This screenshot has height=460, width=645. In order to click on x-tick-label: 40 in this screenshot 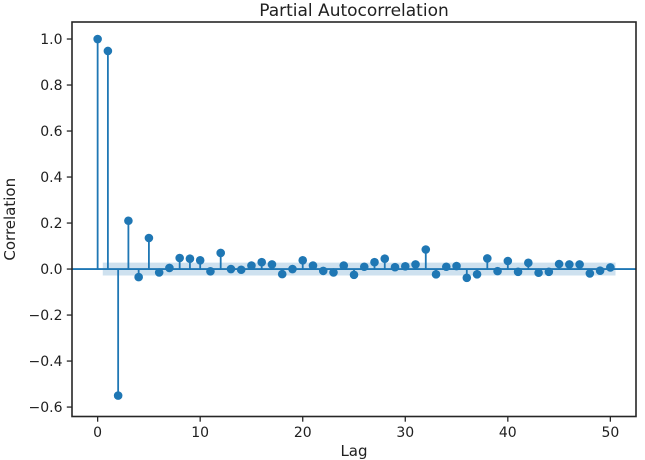, I will do `click(508, 433)`.